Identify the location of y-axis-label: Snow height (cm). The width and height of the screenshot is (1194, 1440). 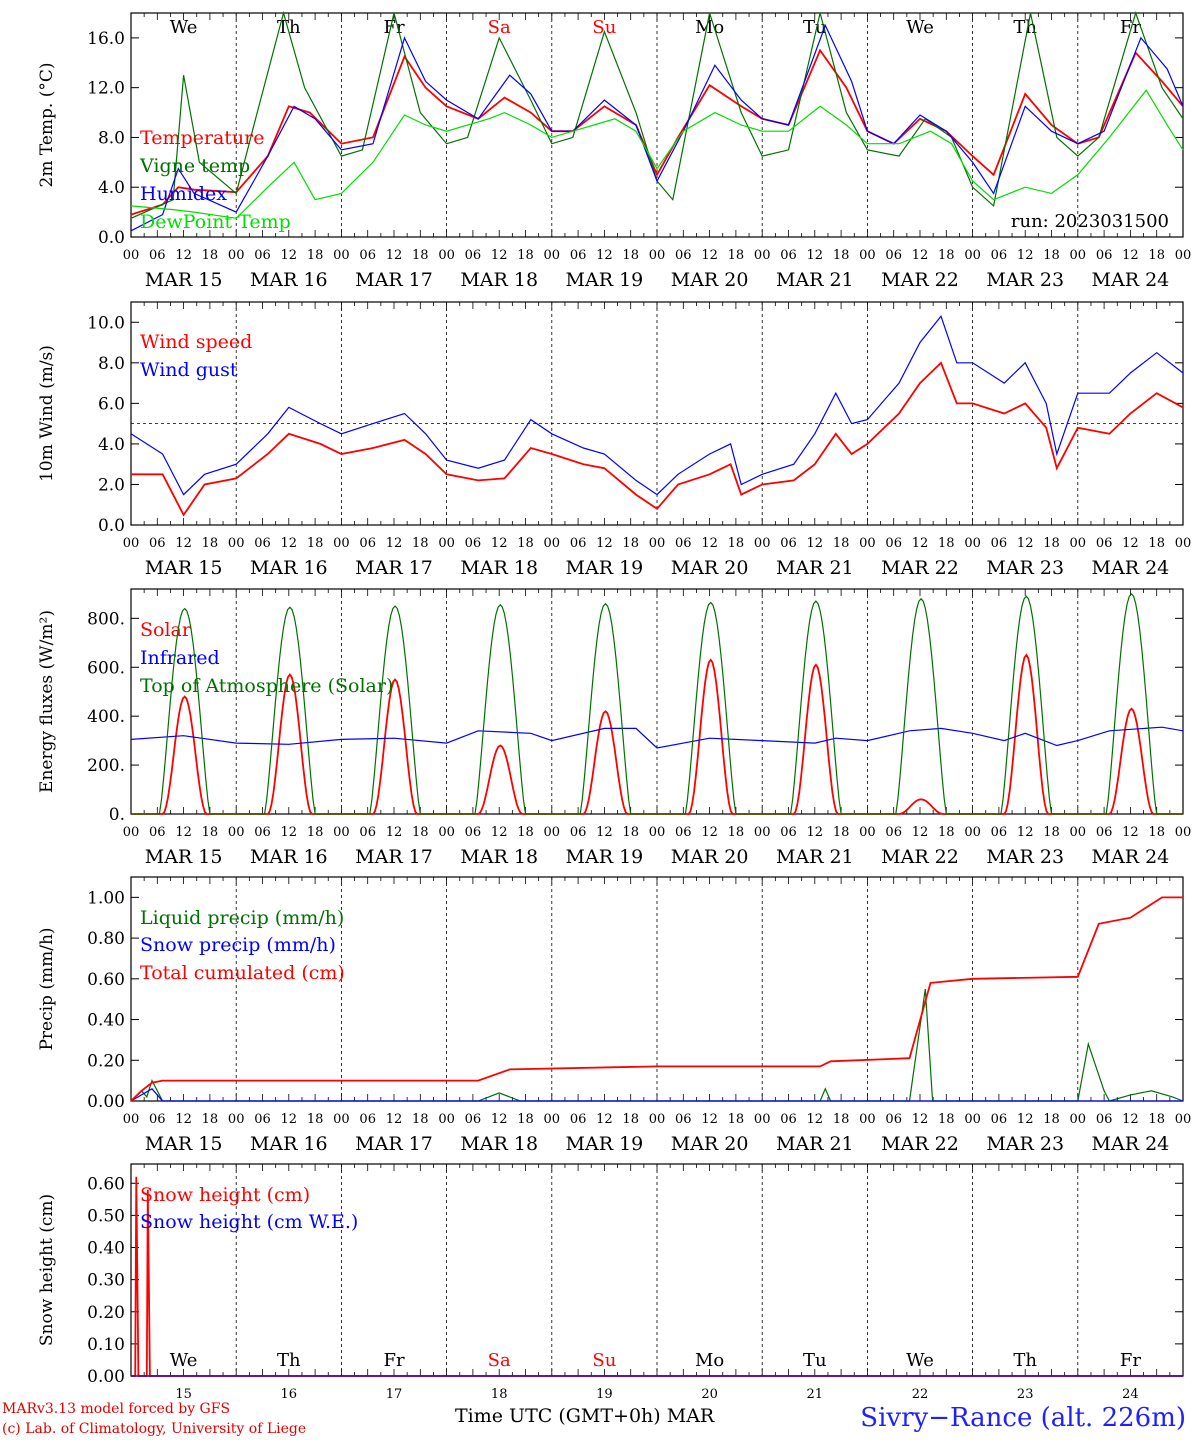
(47, 1270).